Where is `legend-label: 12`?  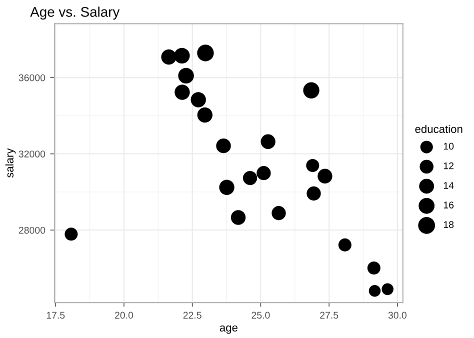 legend-label: 12 is located at coordinates (449, 166).